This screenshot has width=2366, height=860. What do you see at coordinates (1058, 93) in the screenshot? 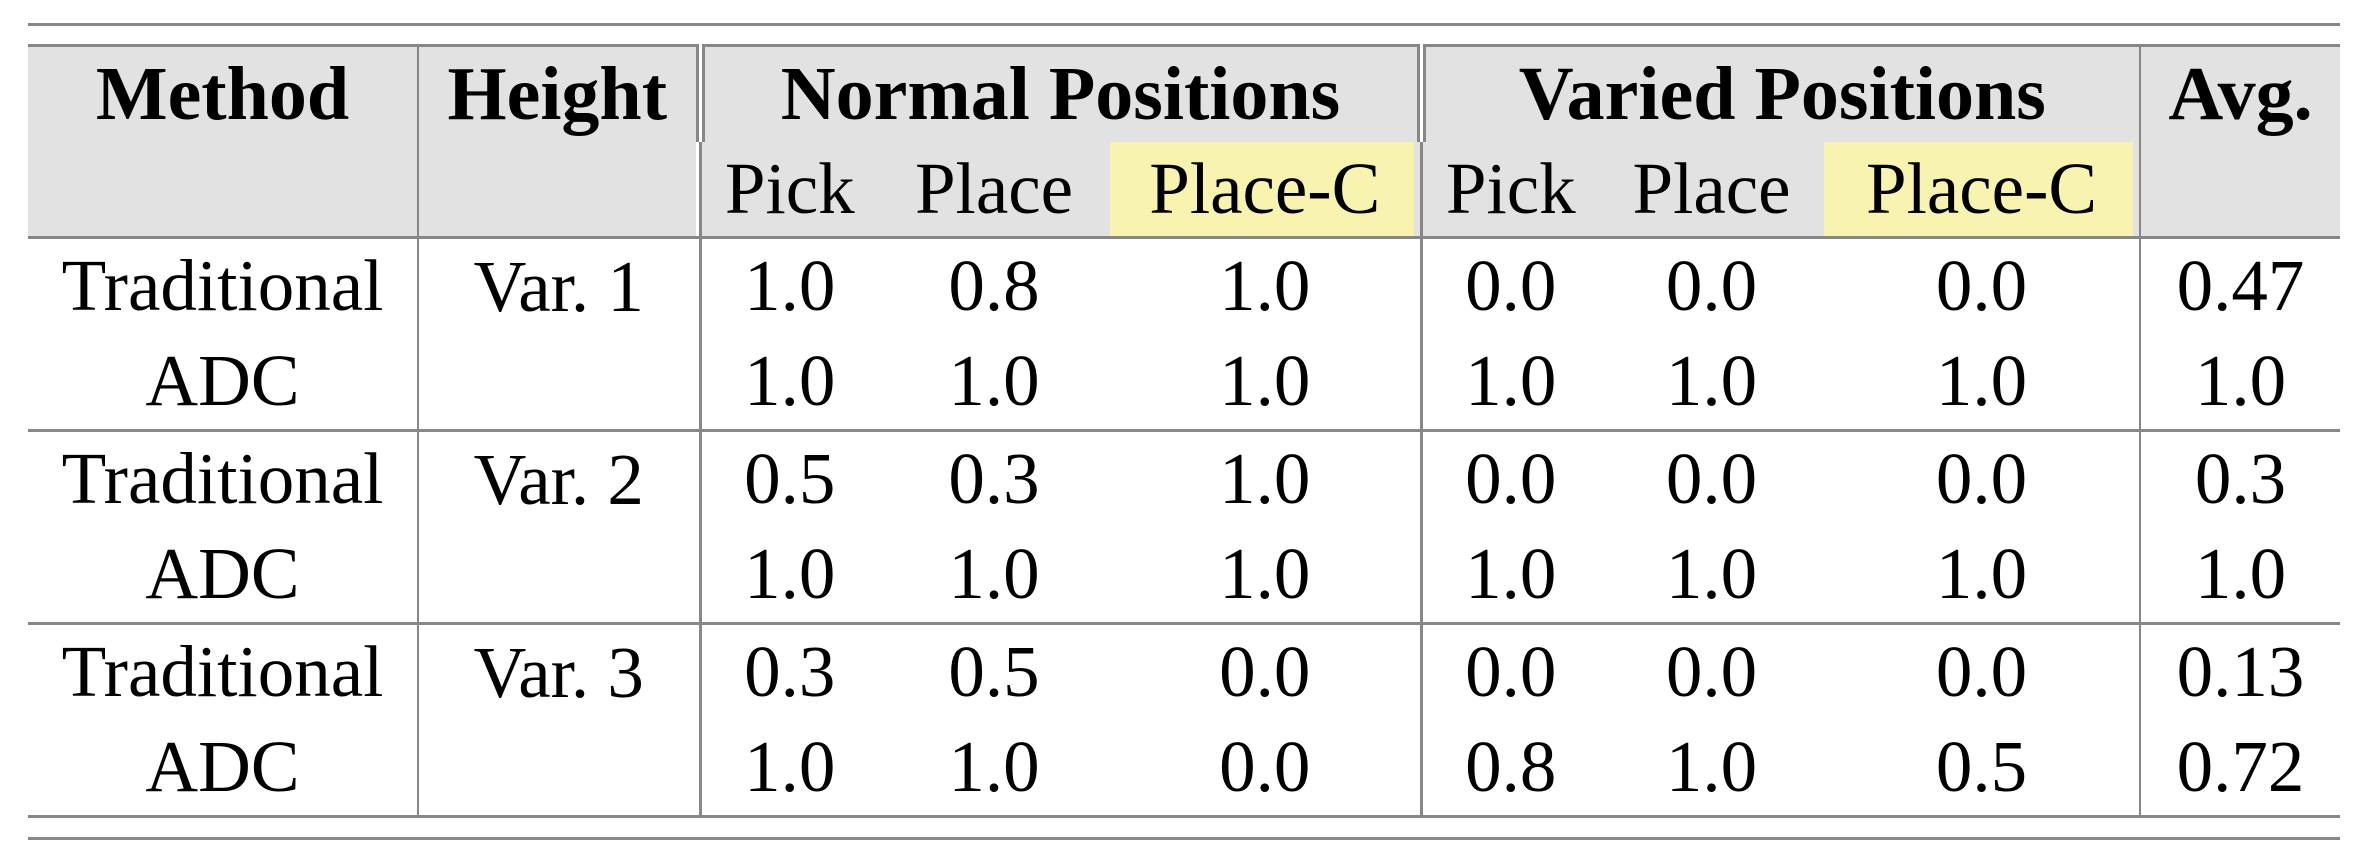
I see `group-header-normal-positions: Normal Positions` at bounding box center [1058, 93].